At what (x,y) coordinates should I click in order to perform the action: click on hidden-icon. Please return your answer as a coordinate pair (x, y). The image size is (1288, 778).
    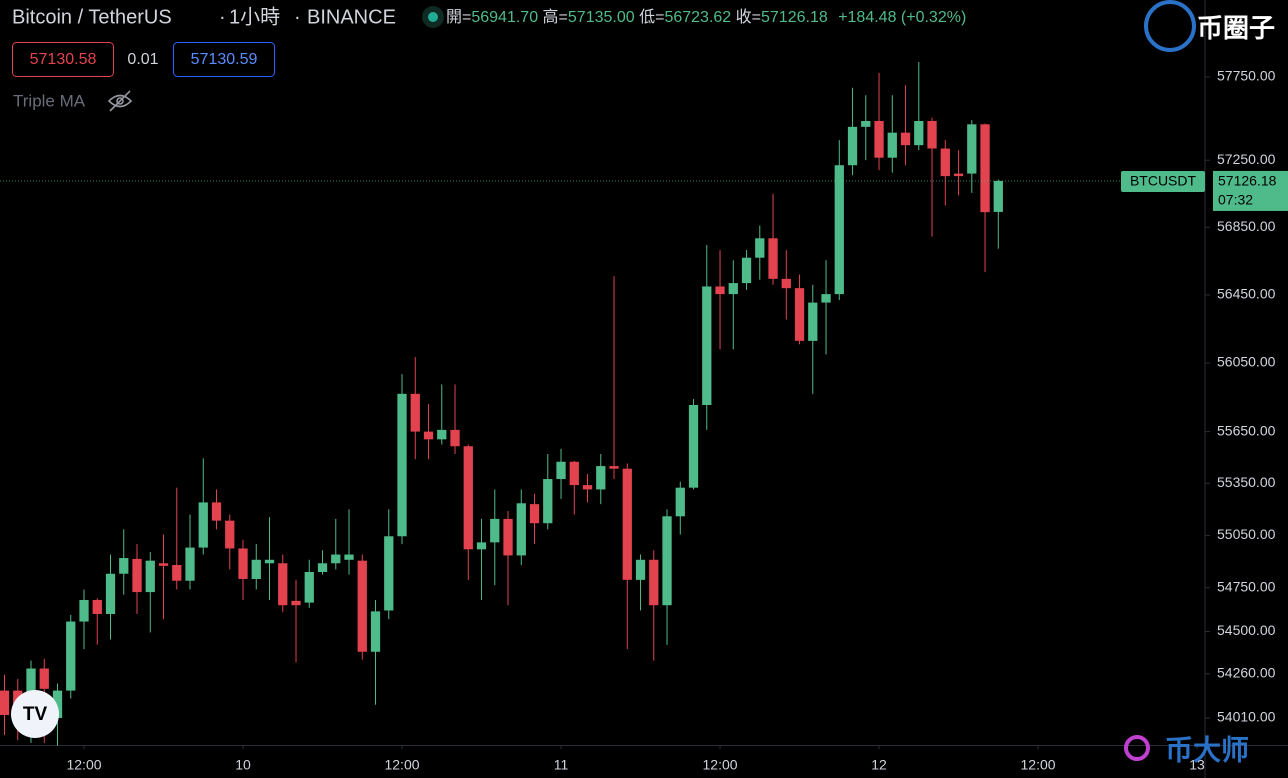
    Looking at the image, I should click on (120, 101).